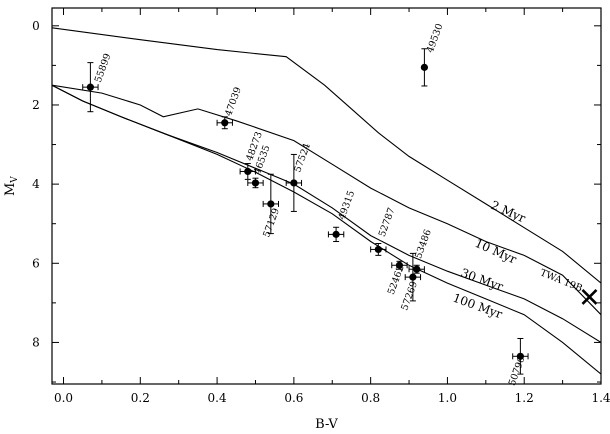 The height and width of the screenshot is (434, 610). What do you see at coordinates (347, 205) in the screenshot?
I see `star-label: 49315` at bounding box center [347, 205].